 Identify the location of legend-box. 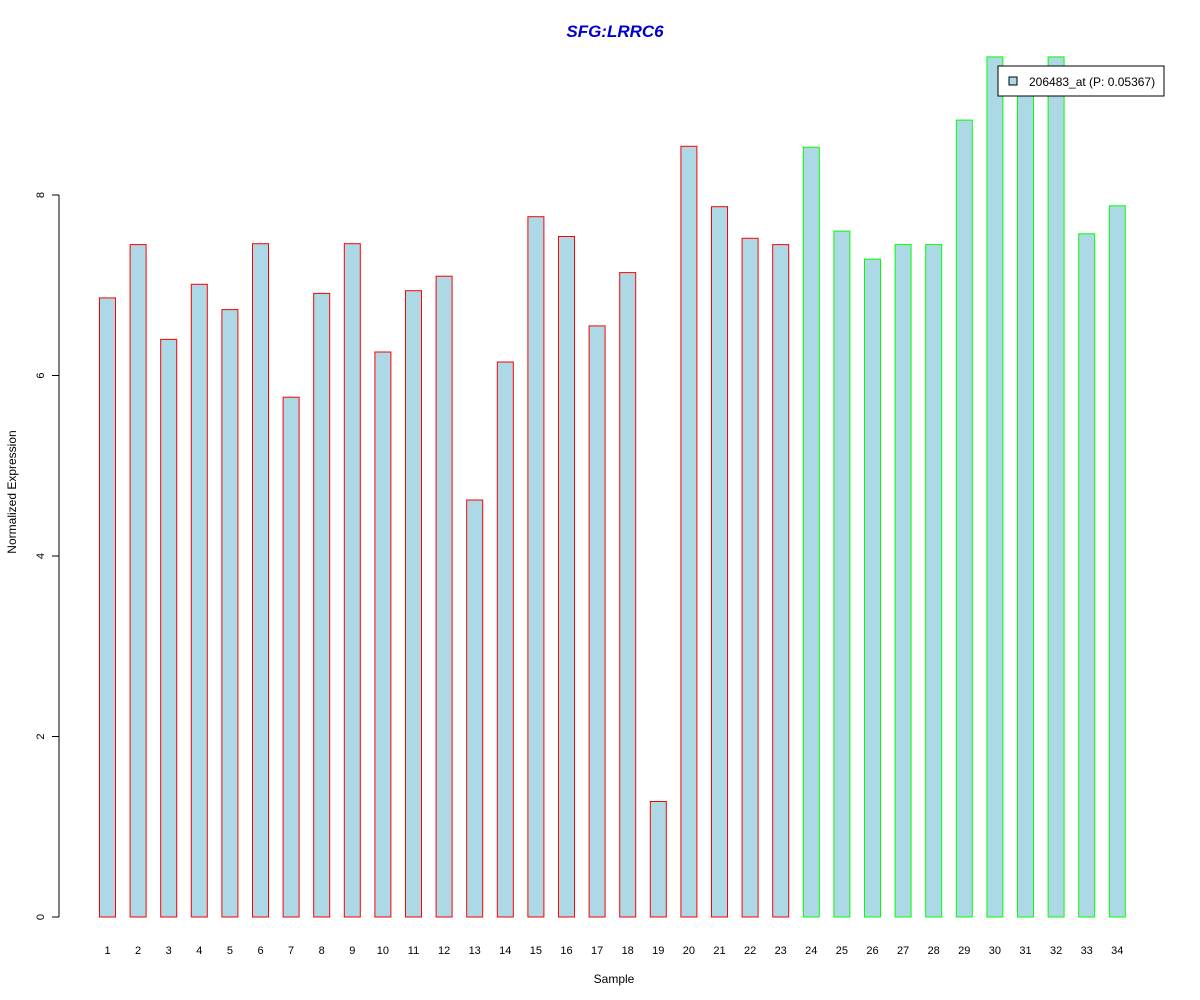
(1081, 81).